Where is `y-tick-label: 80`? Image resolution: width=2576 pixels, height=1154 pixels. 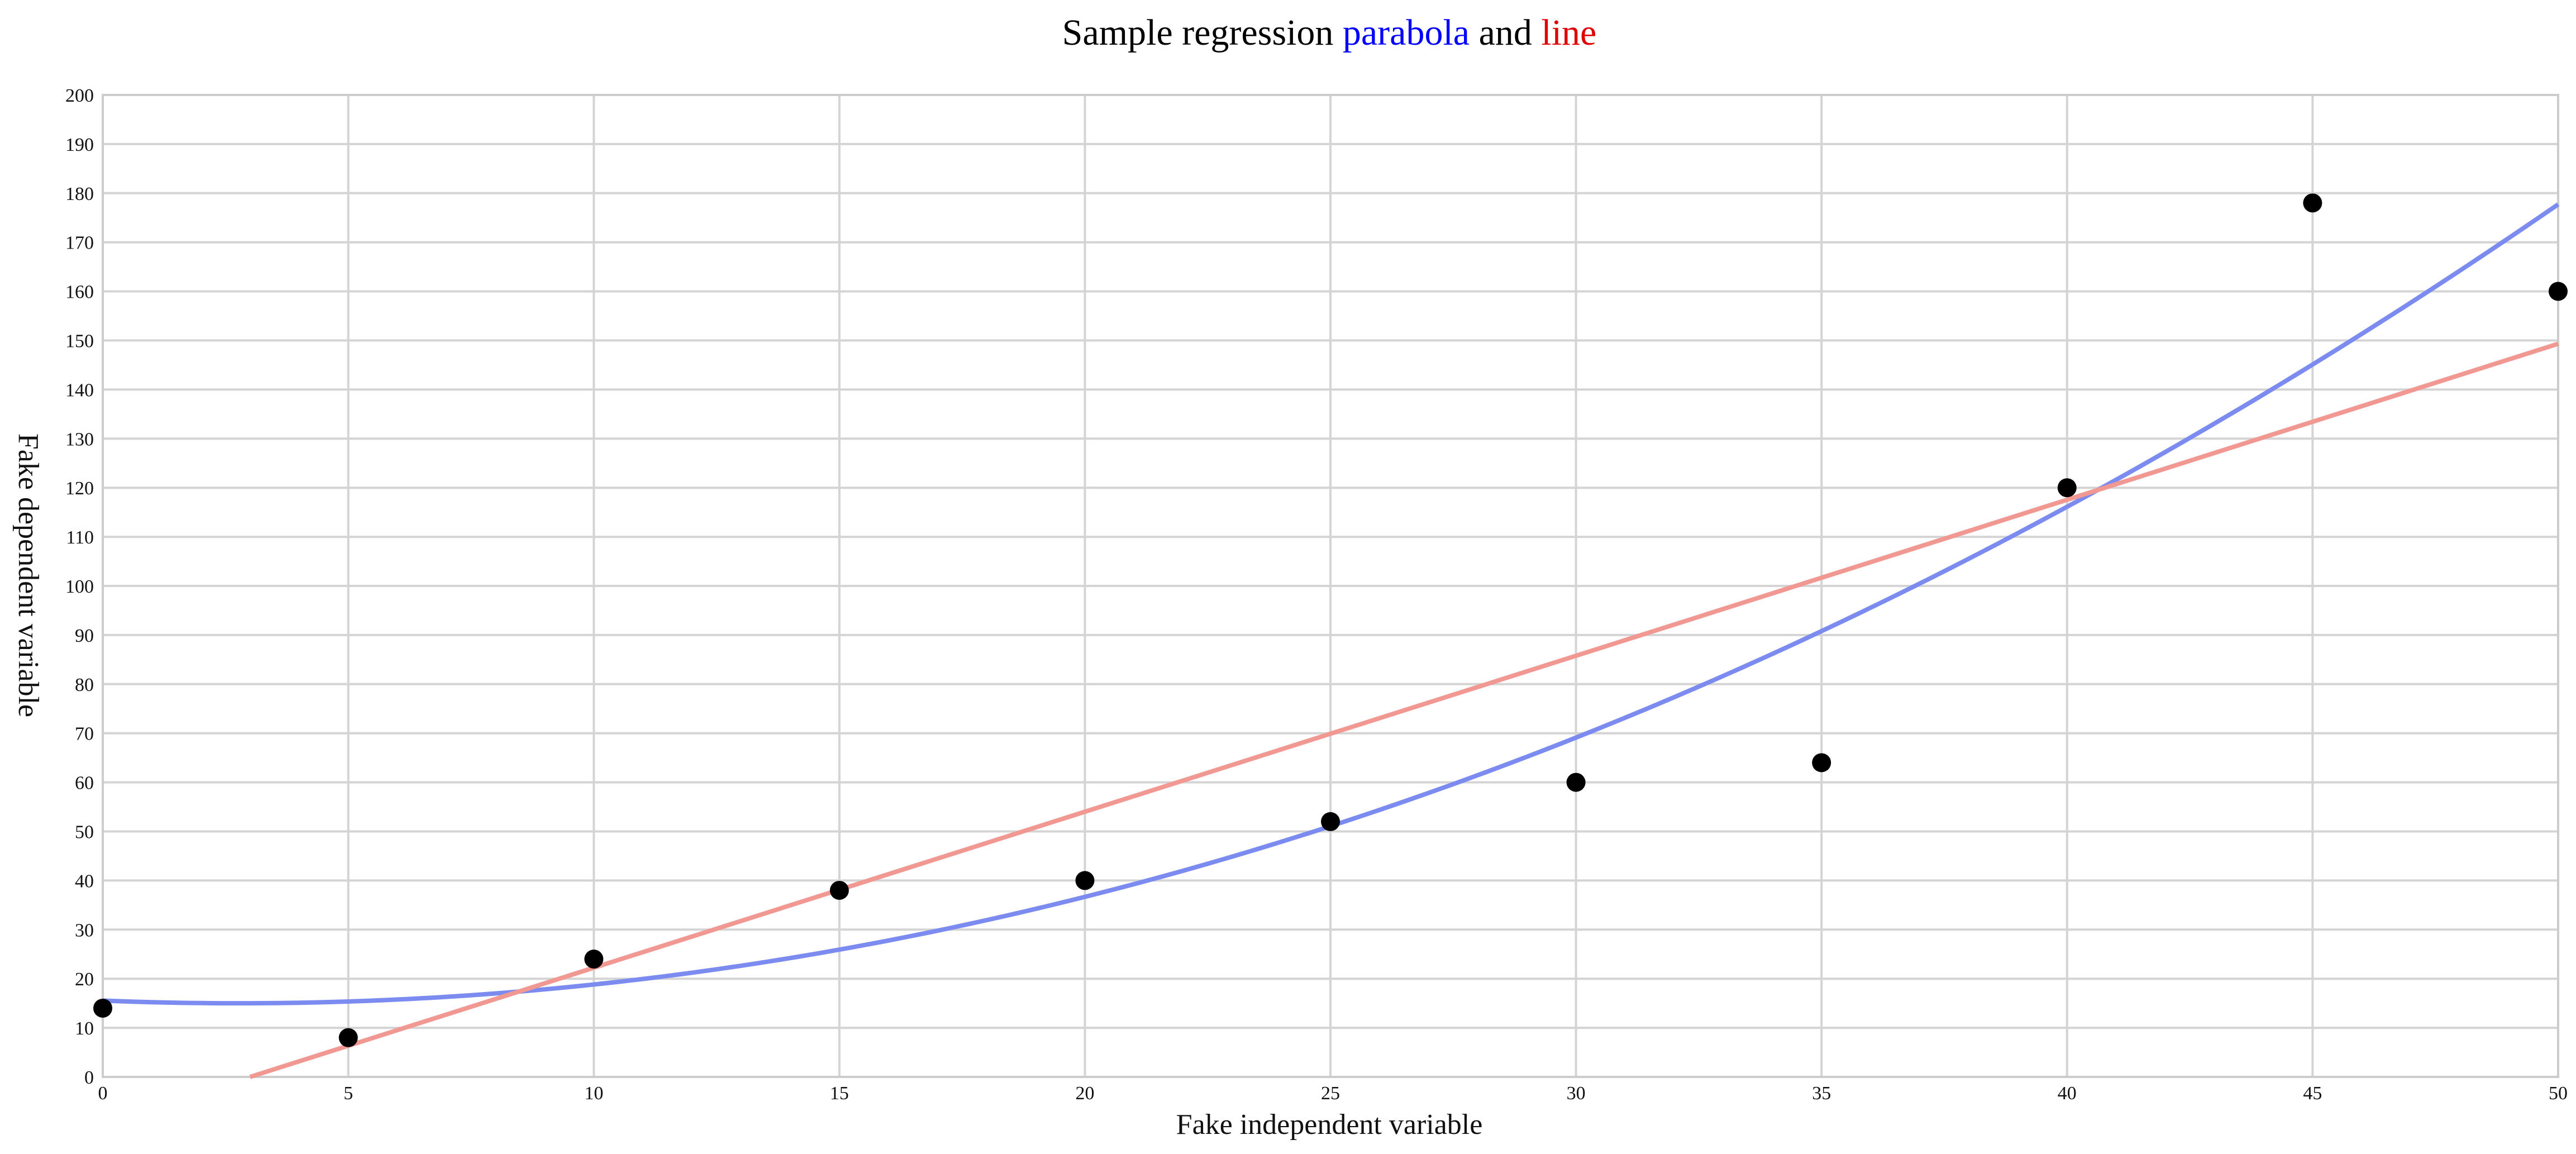
y-tick-label: 80 is located at coordinates (85, 685).